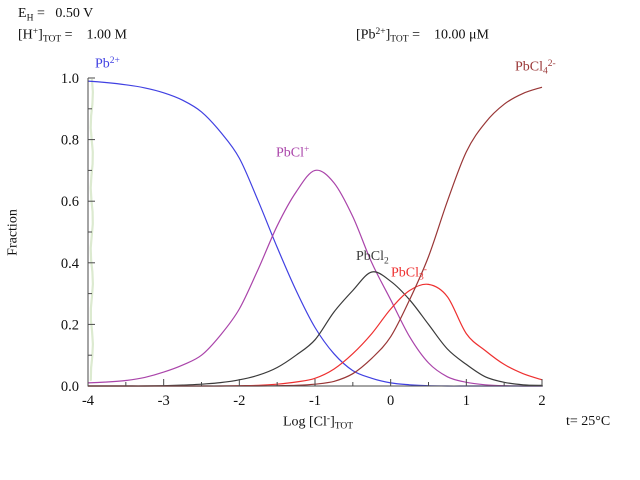 The image size is (640, 480). I want to click on x-tick-label: -3, so click(164, 401).